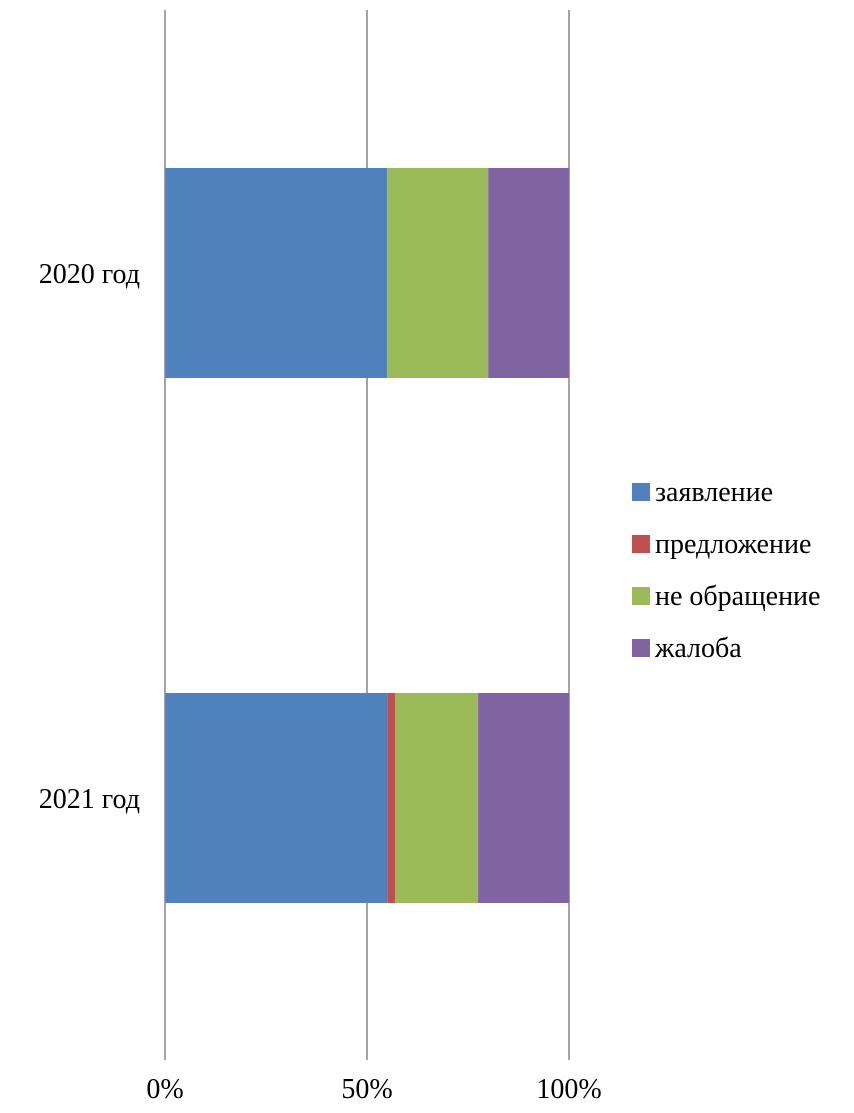 The height and width of the screenshot is (1113, 854). I want to click on x-tick-label: 0%, so click(164, 1089).